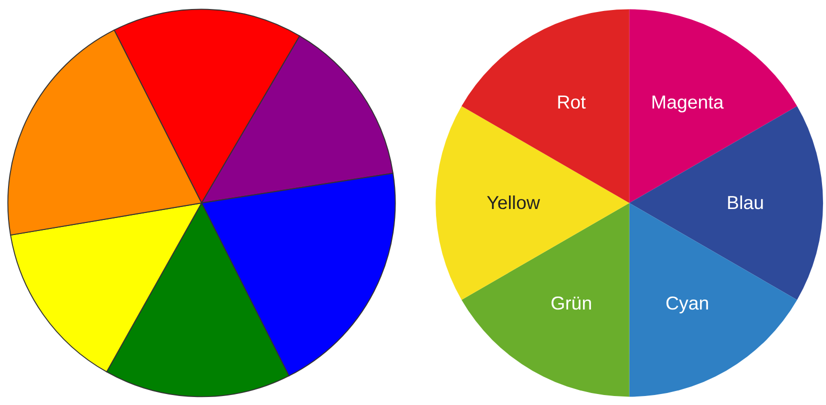 The image size is (826, 405). What do you see at coordinates (513, 202) in the screenshot?
I see `slice-label: Yellow` at bounding box center [513, 202].